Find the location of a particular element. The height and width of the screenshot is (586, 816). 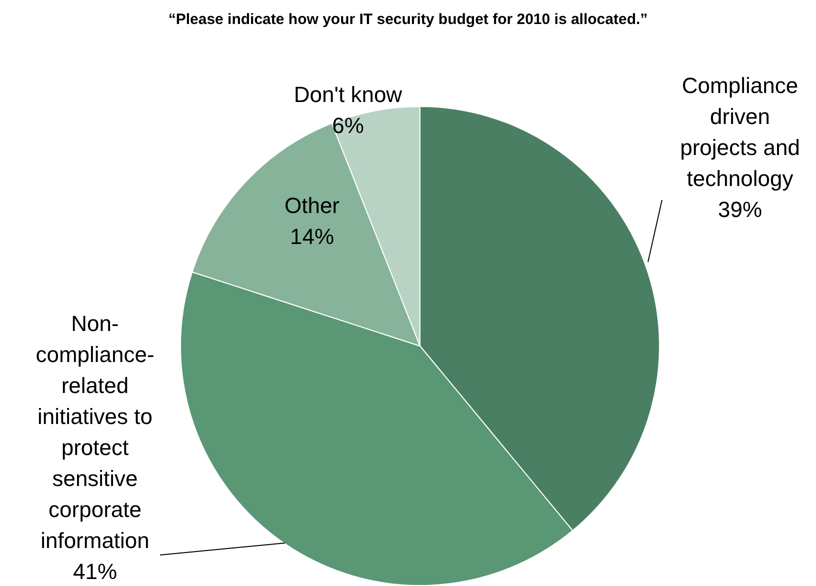

slice-label: Non-compliance-related initiatives to protect sensitive corporate information is located at coordinates (95, 432).